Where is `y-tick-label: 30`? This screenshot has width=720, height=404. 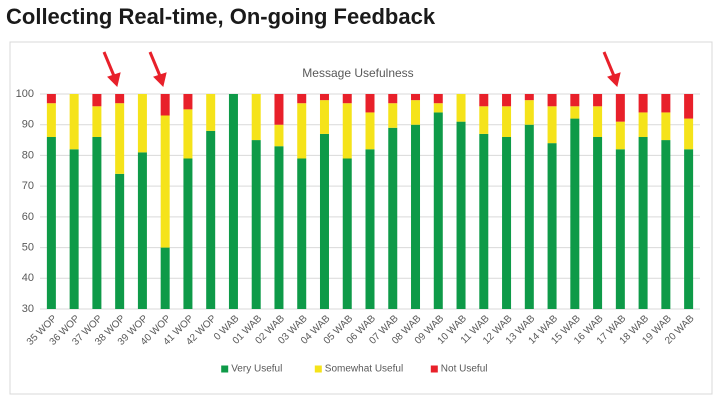
y-tick-label: 30 is located at coordinates (28, 309).